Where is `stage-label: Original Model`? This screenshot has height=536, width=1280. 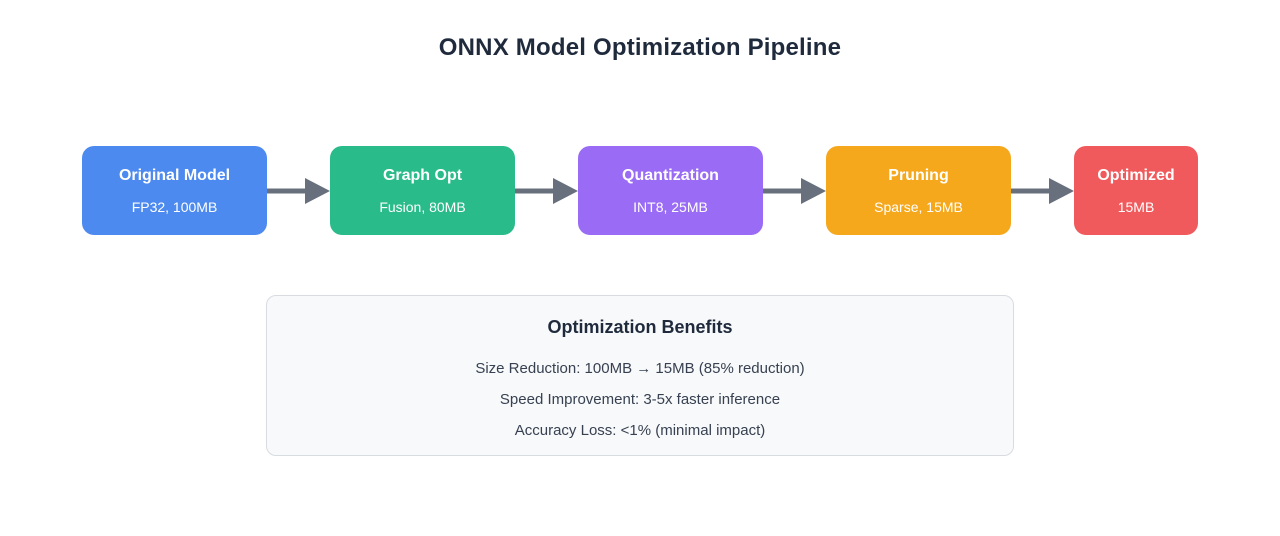
stage-label: Original Model is located at coordinates (174, 175).